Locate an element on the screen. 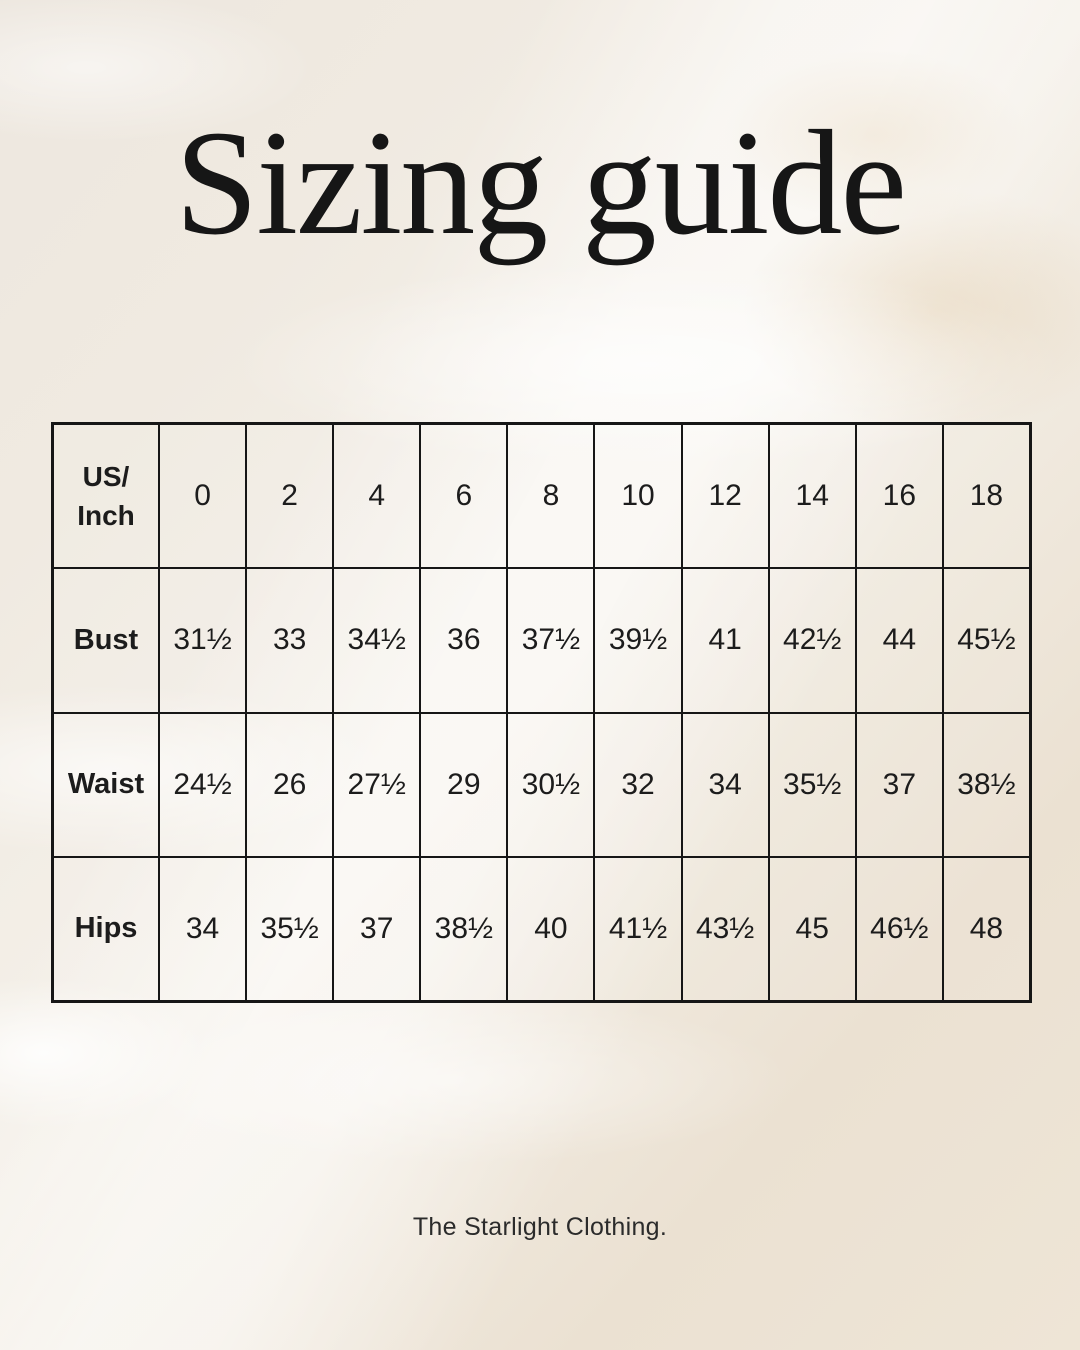 The height and width of the screenshot is (1350, 1080). waist-value: 37 is located at coordinates (899, 784).